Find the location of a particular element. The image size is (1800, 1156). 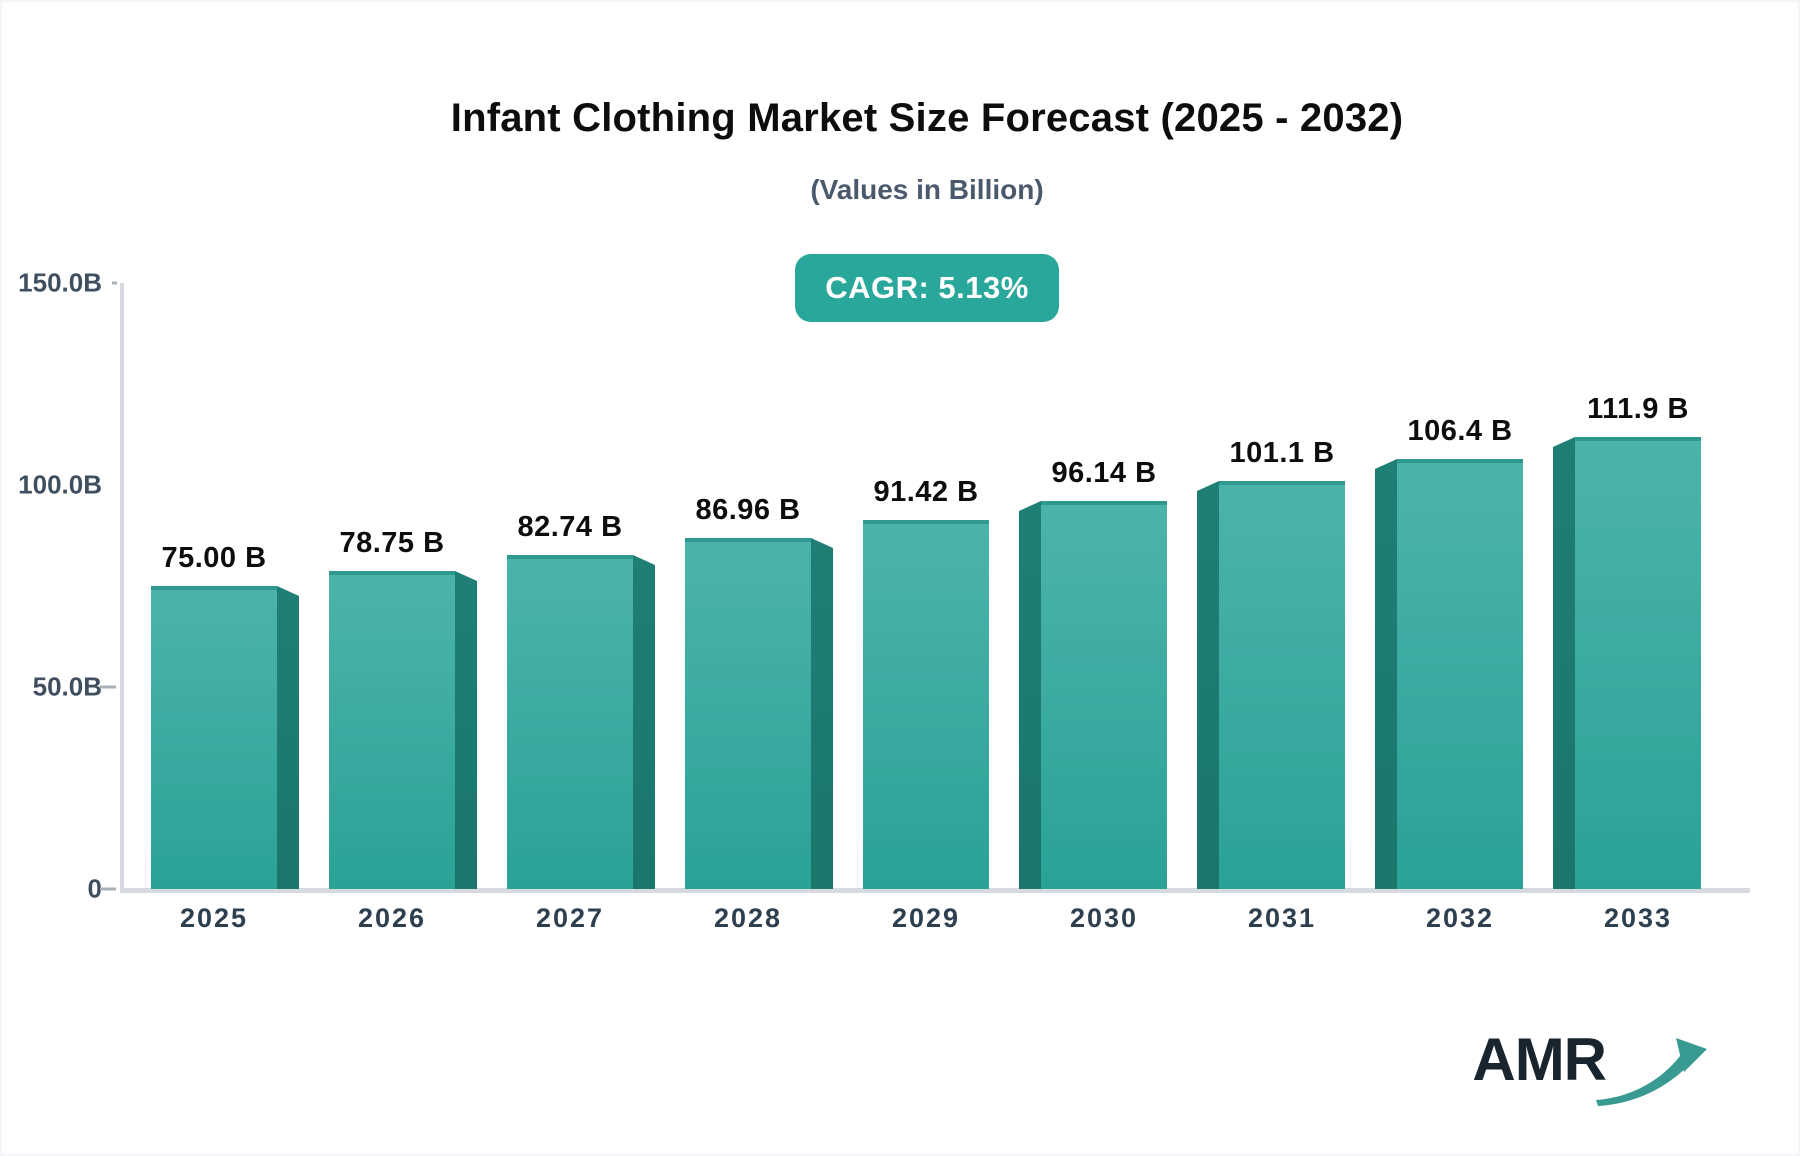

y-axis-tick-label: 50.0B is located at coordinates (67, 686).